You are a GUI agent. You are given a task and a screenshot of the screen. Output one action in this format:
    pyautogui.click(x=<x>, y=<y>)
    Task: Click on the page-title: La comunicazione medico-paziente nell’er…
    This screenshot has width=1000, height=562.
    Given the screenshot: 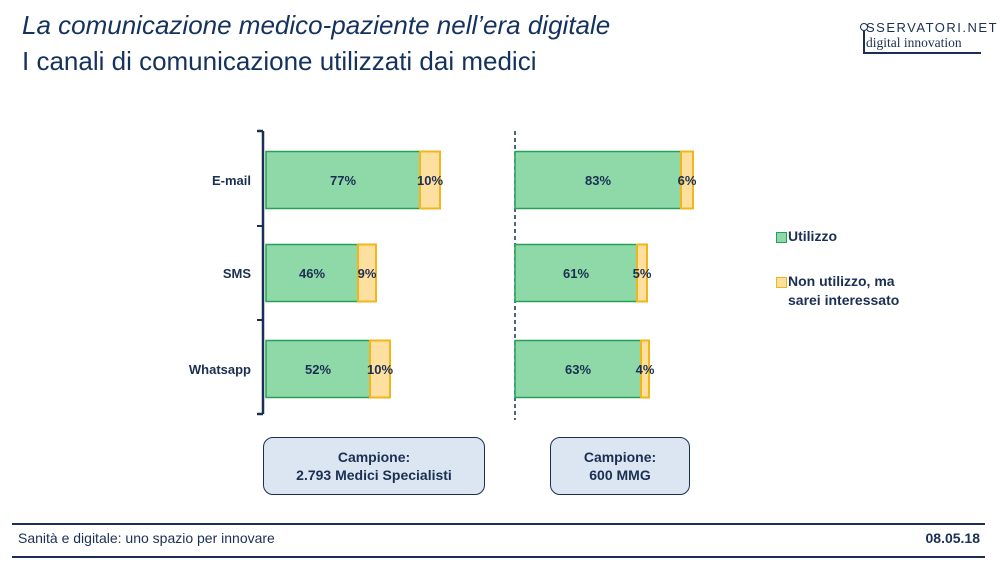 What is the action you would take?
    pyautogui.click(x=316, y=25)
    